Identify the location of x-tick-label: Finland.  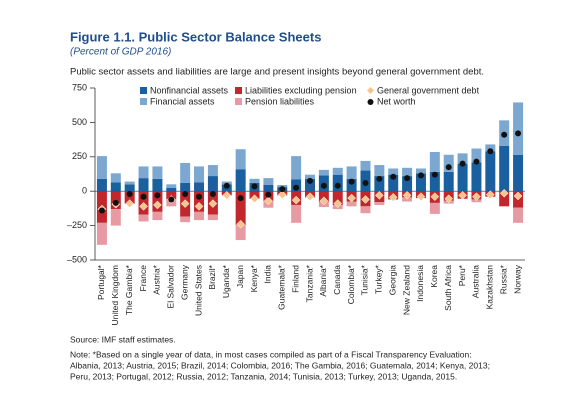
(295, 279).